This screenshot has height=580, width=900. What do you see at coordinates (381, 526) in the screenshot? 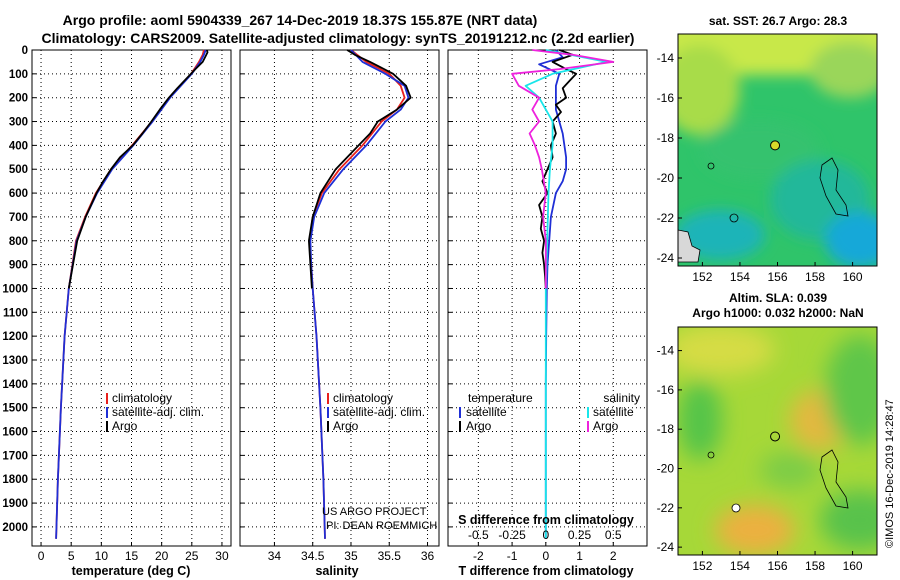
I see `credit-pi: PI: DEAN ROEMMICH` at bounding box center [381, 526].